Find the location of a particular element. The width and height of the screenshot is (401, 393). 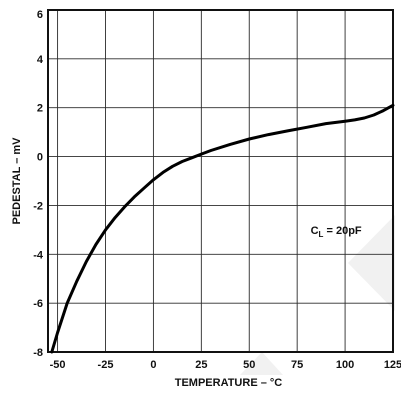

y-tick-labels: -8 -6 -4 -2 0 2 4 6 is located at coordinates (38, 184).